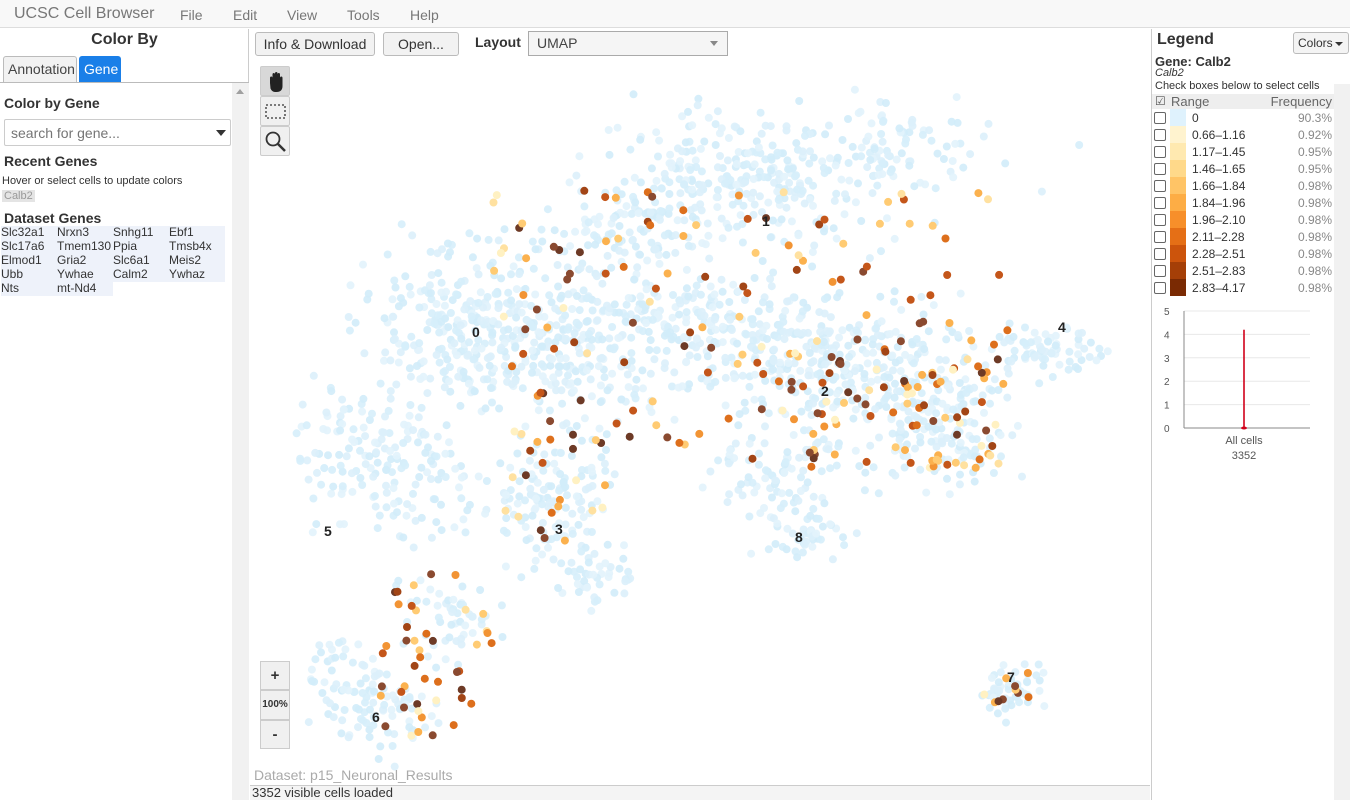  I want to click on dataset-gene-slc32a1: Slc32a1, so click(29, 233).